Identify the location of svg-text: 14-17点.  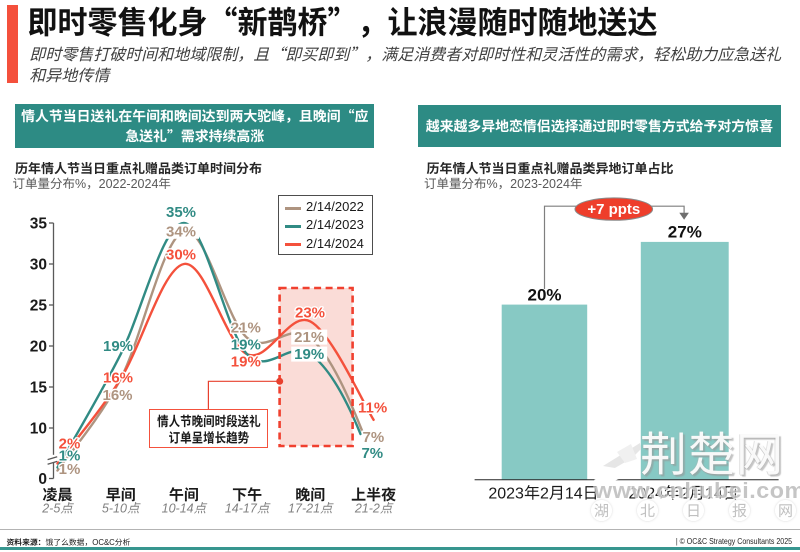
(248, 509).